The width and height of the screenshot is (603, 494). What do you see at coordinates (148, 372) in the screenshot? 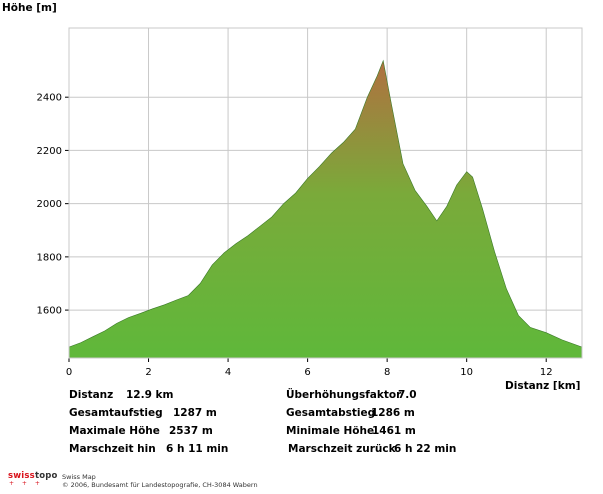
I see `x-tick-label: 2` at bounding box center [148, 372].